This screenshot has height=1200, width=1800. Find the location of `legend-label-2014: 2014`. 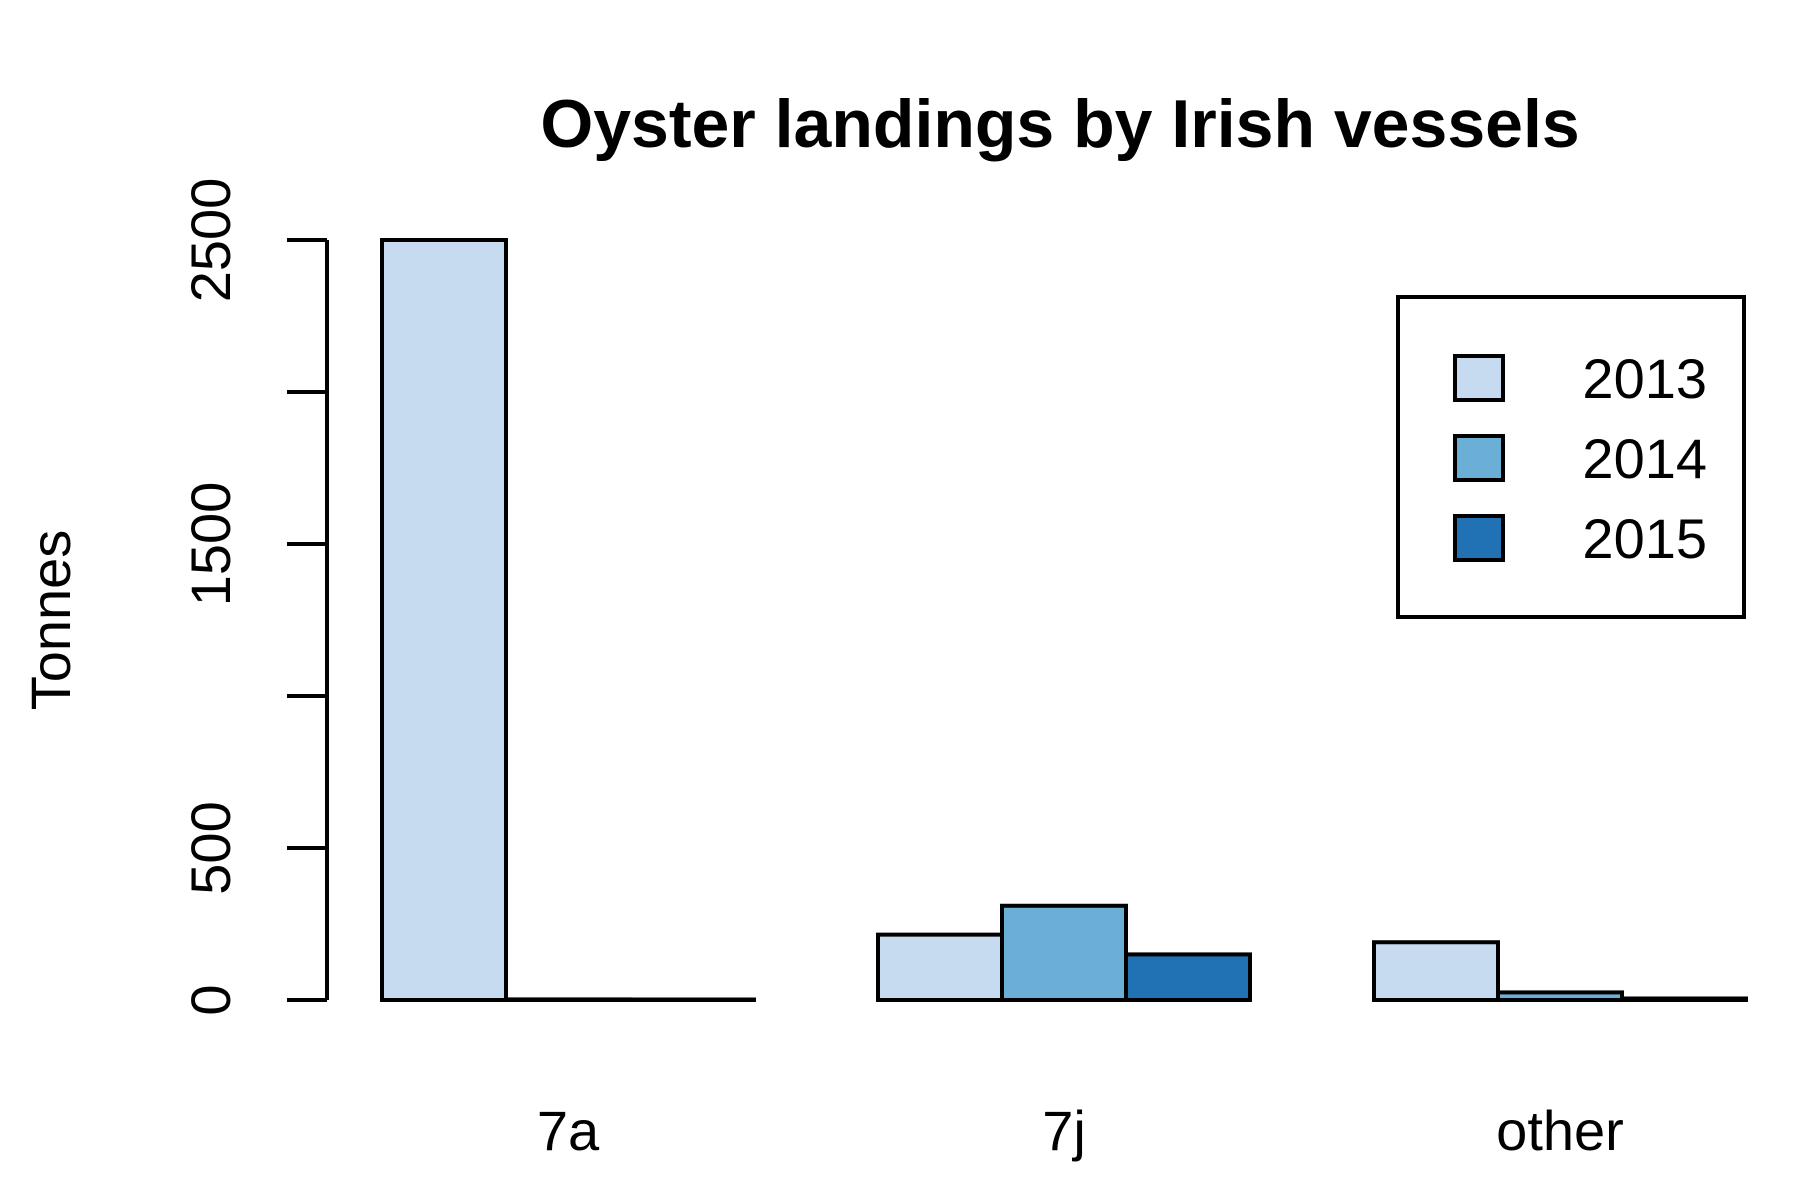

legend-label-2014: 2014 is located at coordinates (1644, 458).